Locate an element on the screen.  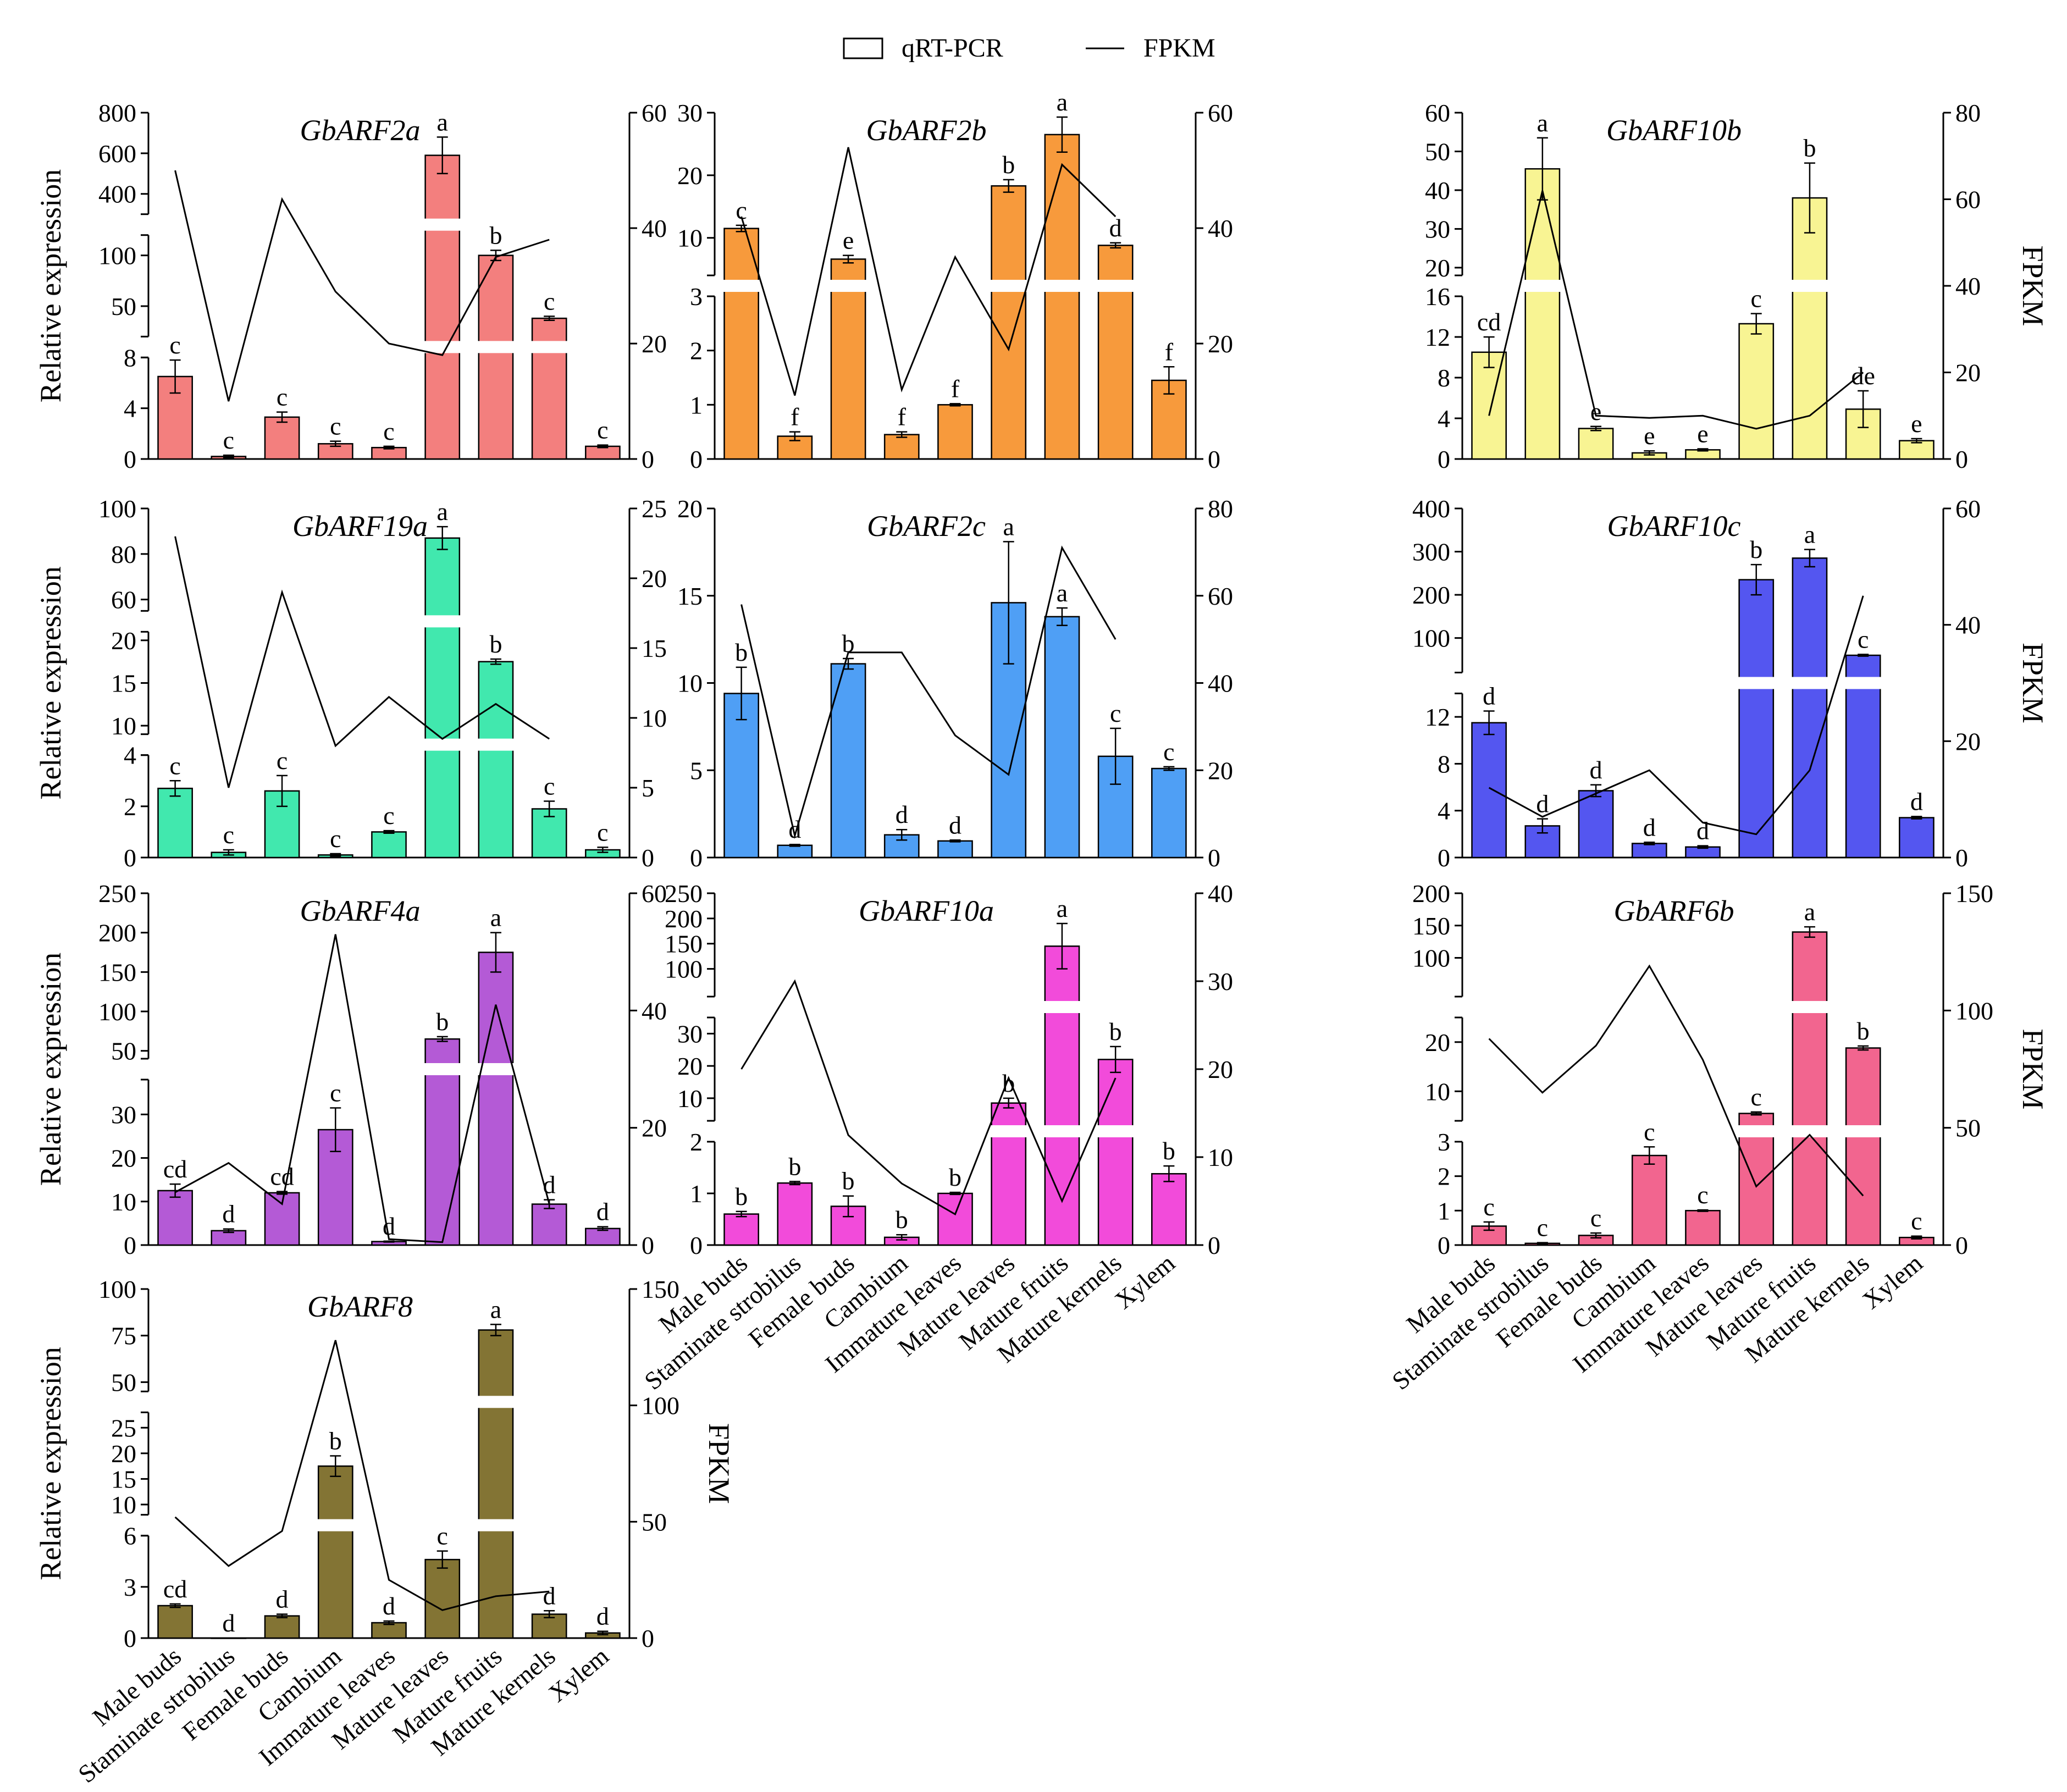
significance-letter: f is located at coordinates (1169, 352).